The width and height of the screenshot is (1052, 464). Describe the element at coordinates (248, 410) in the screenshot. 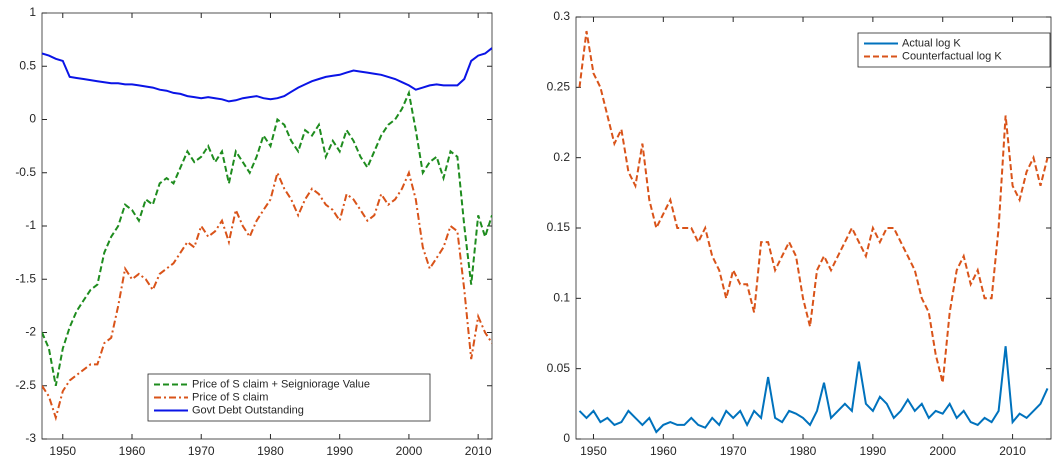

I see `legend-label: Govt Debt Outstanding` at that location.